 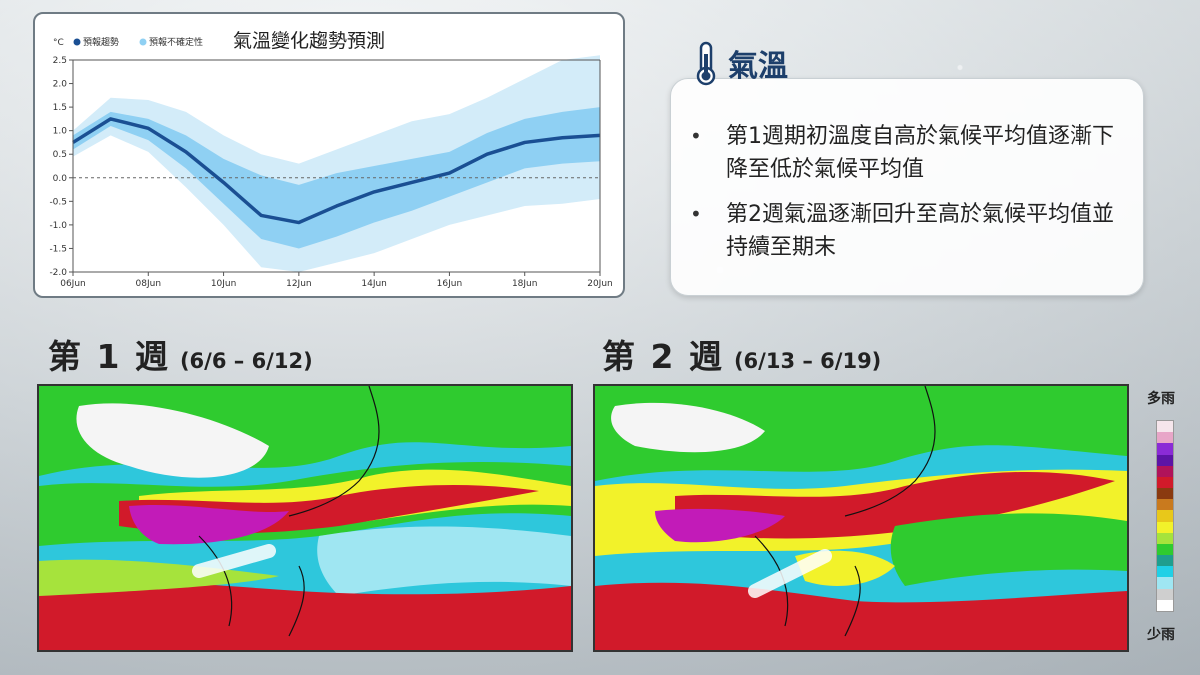 I want to click on legend-trend-swatch, so click(x=77, y=42).